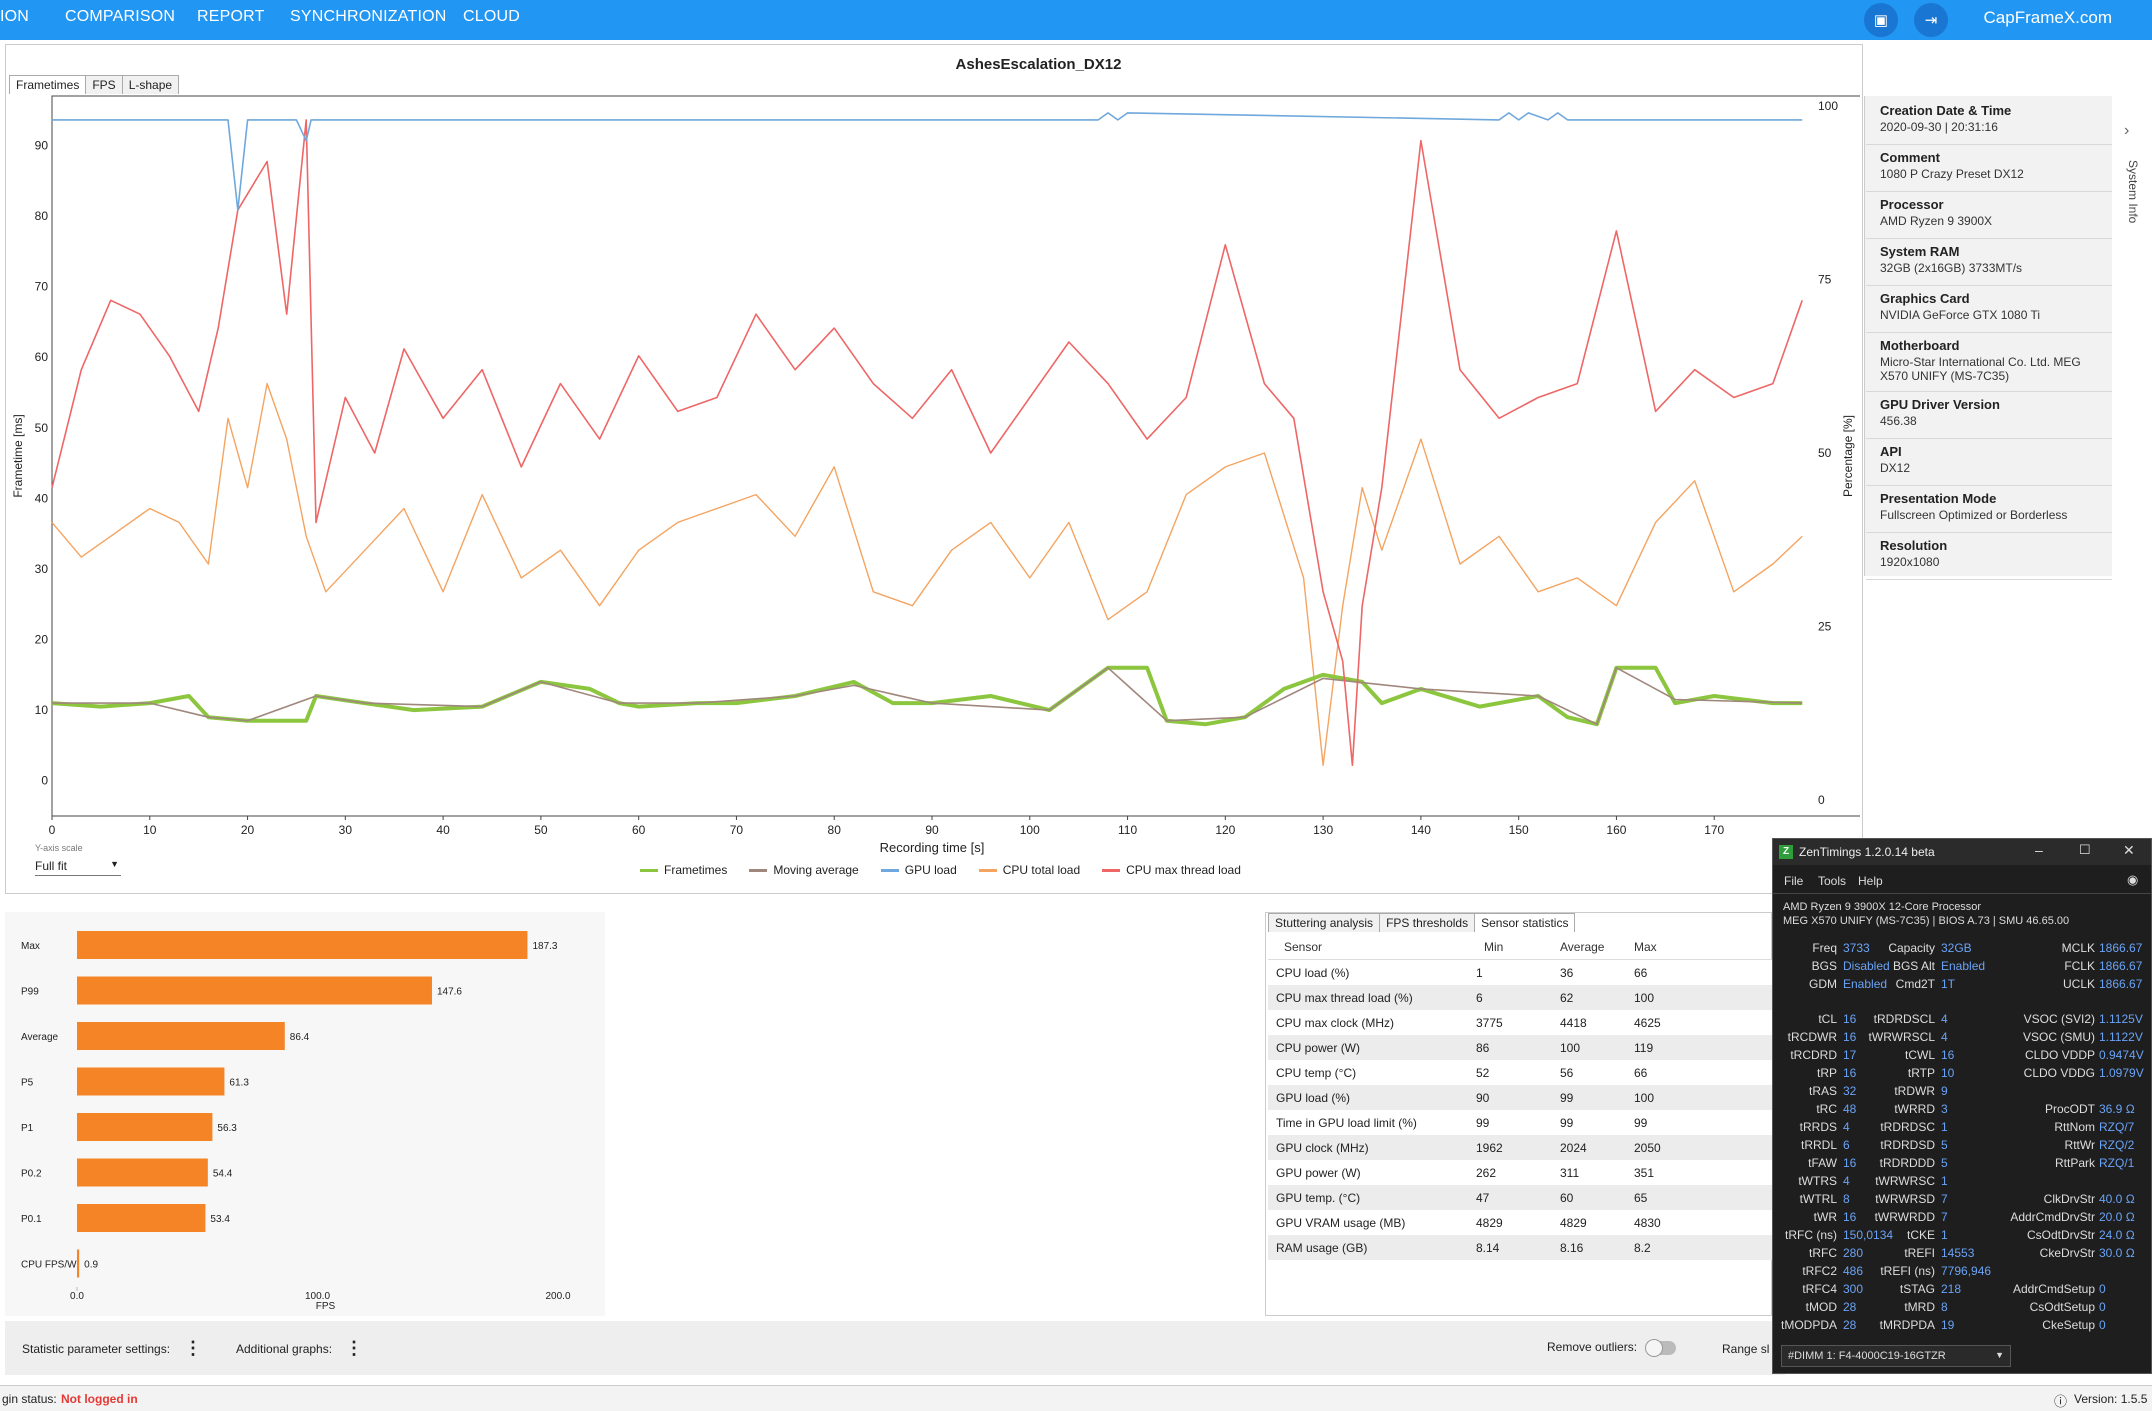 This screenshot has width=2152, height=1411. I want to click on nav-item-session: ION, so click(15, 16).